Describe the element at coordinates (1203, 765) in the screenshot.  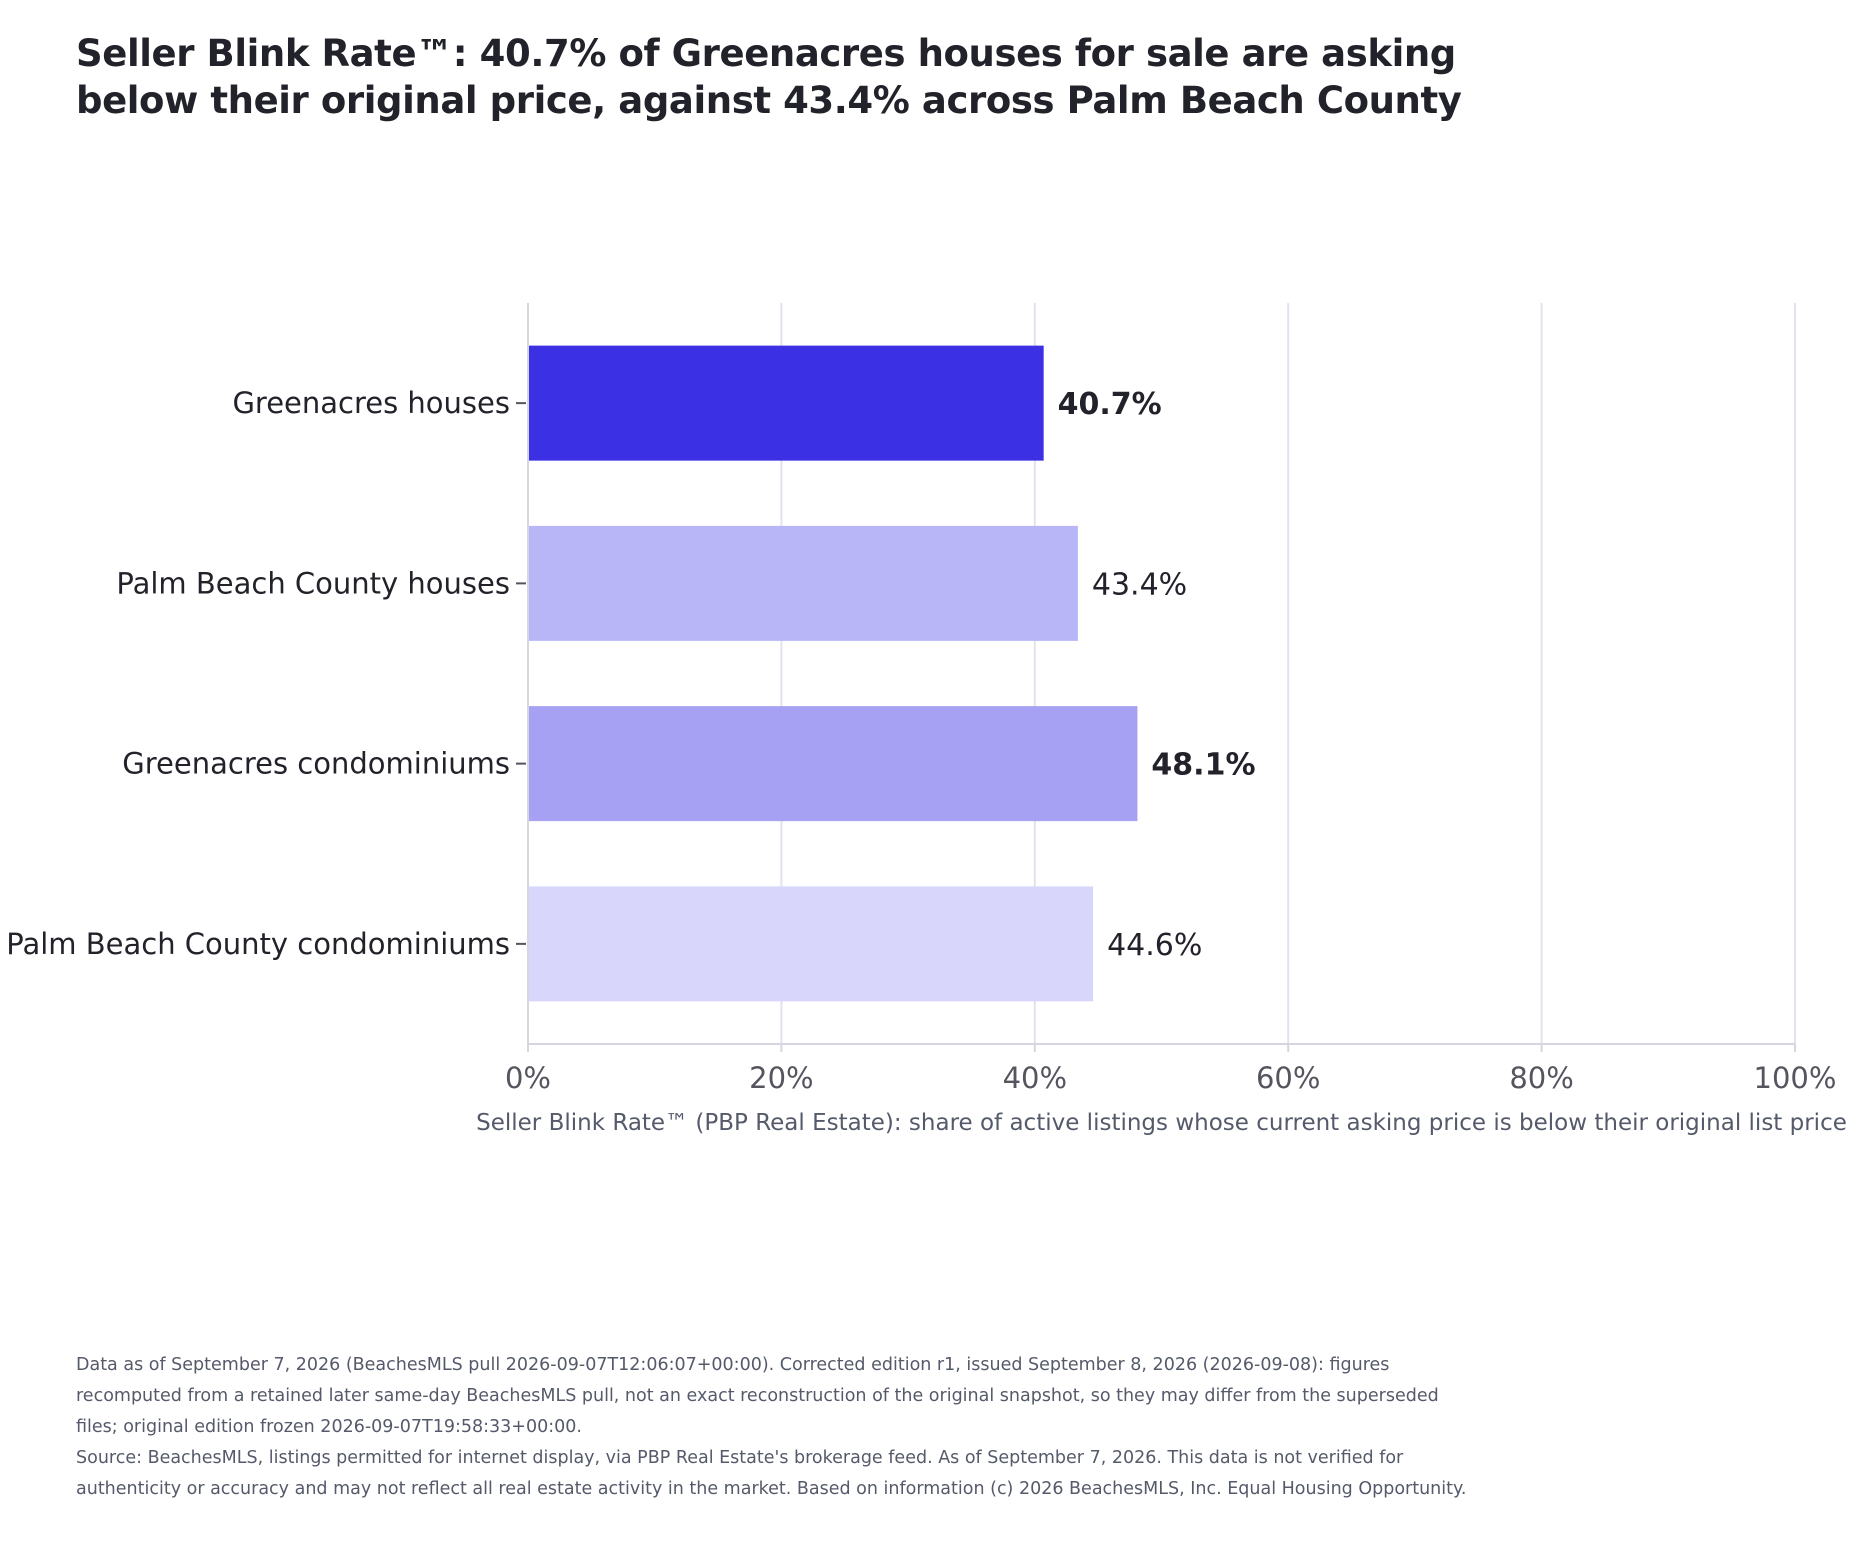
I see `value-label-2: 48.1%` at that location.